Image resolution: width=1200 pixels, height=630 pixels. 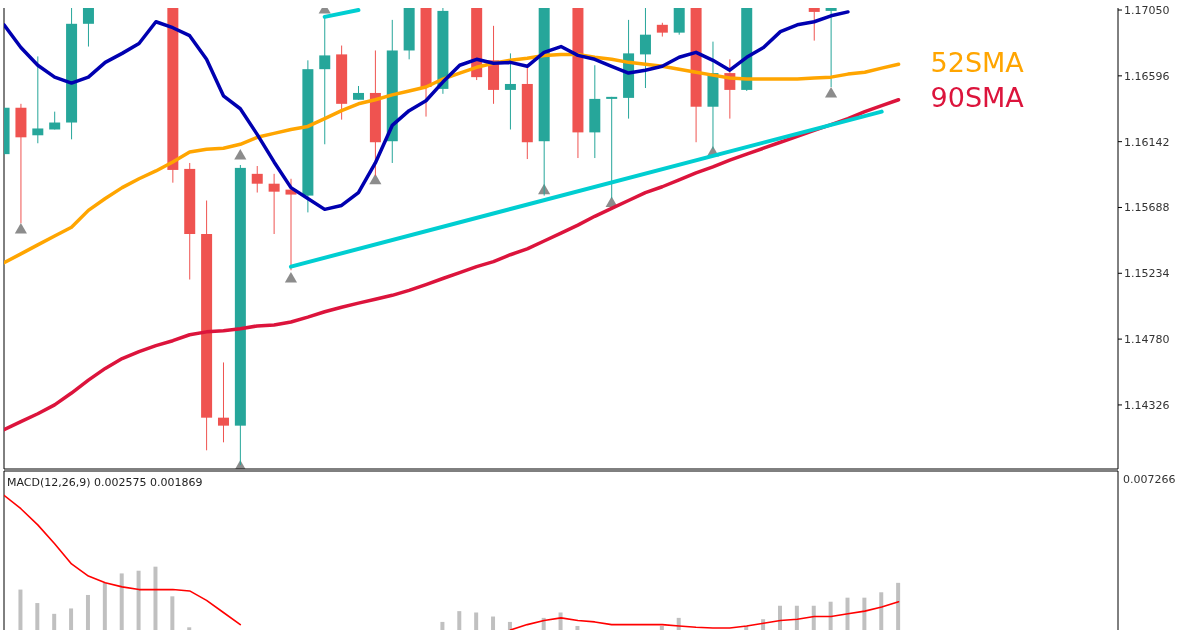 I want to click on y-tick-label: 1.16596, so click(x=1147, y=76).